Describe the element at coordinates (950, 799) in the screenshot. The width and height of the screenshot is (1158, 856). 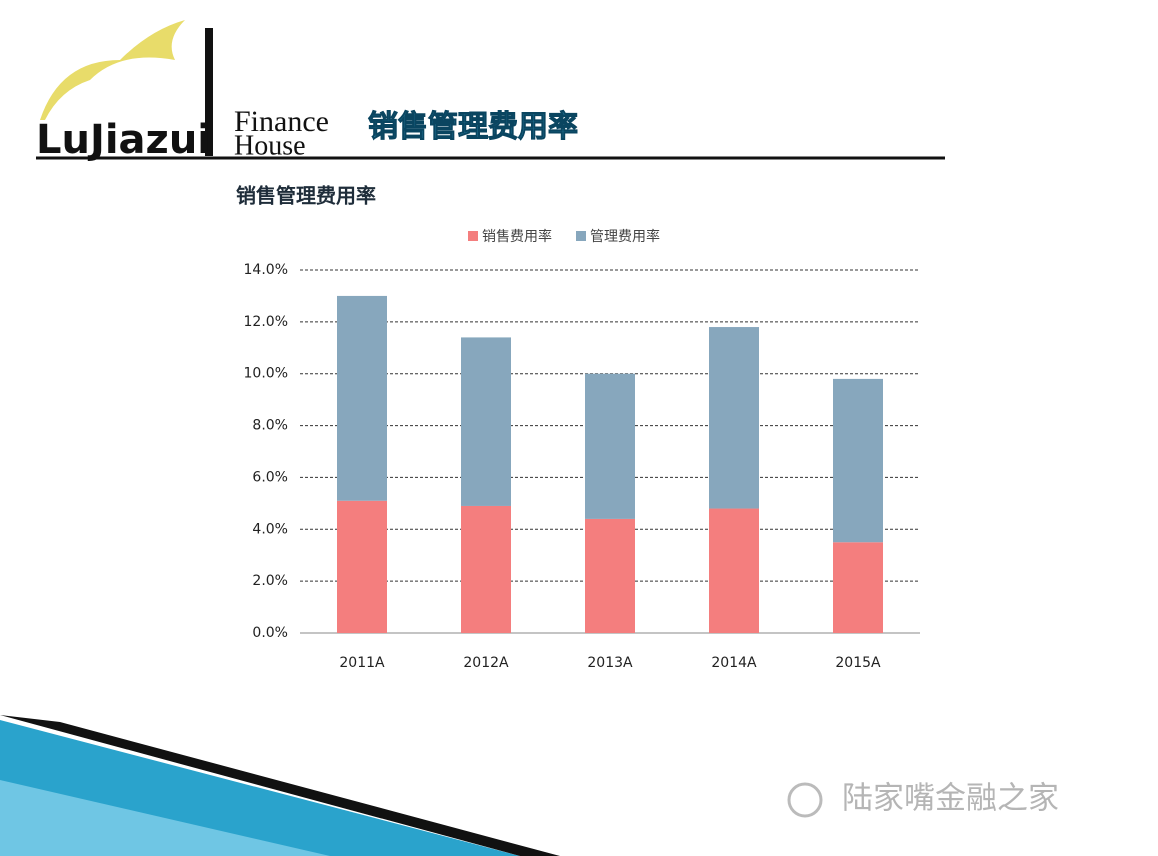
I see `watermark: 陆家嘴金融之家` at that location.